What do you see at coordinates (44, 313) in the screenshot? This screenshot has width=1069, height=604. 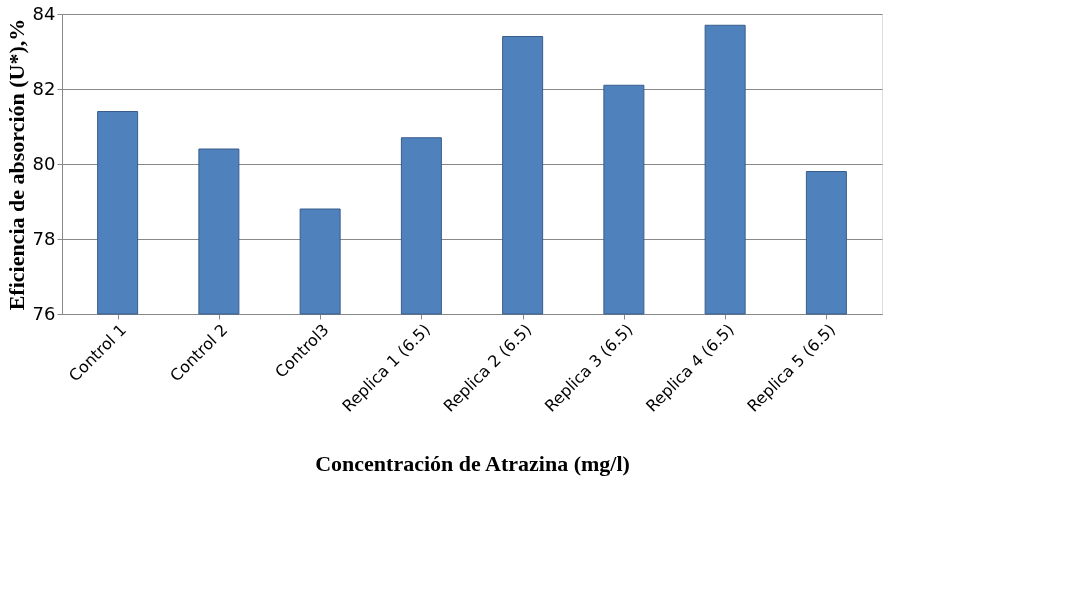 I see `y-tick-label: 76` at bounding box center [44, 313].